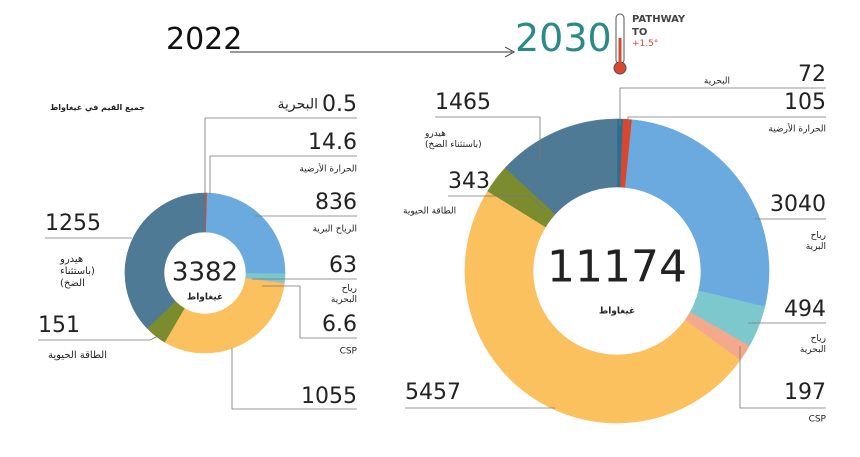 The height and width of the screenshot is (457, 860). Describe the element at coordinates (798, 204) in the screenshot. I see `value-label: 3040` at that location.